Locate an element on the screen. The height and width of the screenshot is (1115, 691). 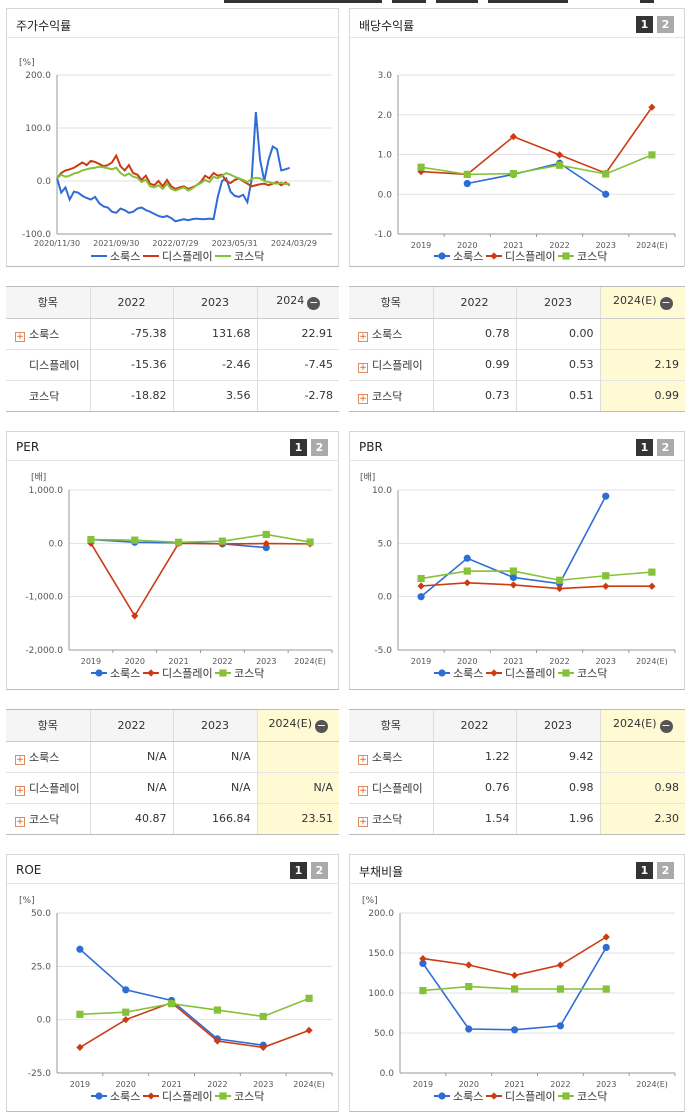
legend-marker-sorux is located at coordinates (442, 1096).